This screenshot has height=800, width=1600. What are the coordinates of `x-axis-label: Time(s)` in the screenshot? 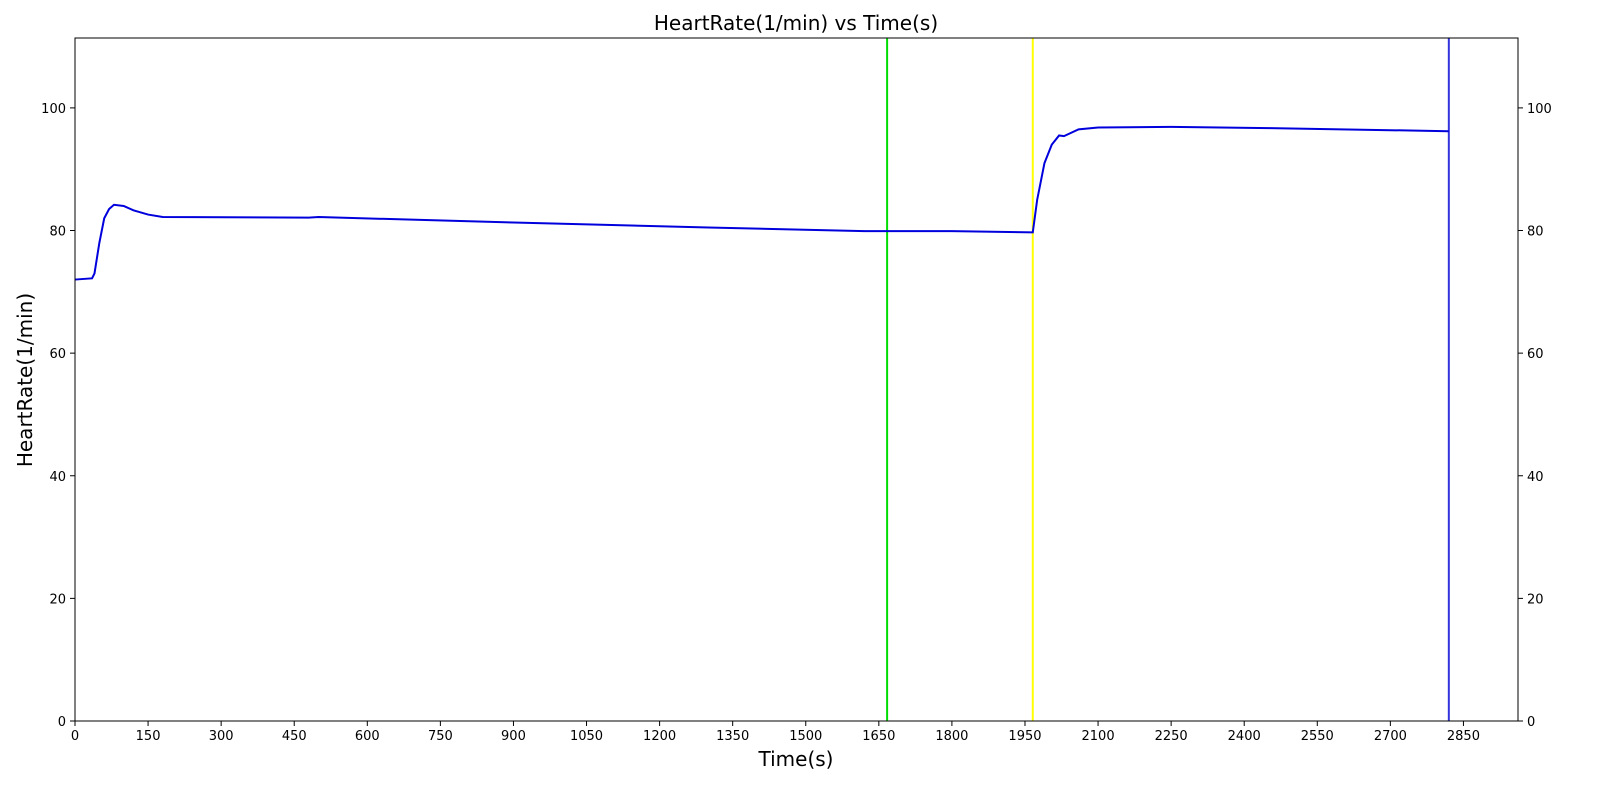 It's located at (796, 759).